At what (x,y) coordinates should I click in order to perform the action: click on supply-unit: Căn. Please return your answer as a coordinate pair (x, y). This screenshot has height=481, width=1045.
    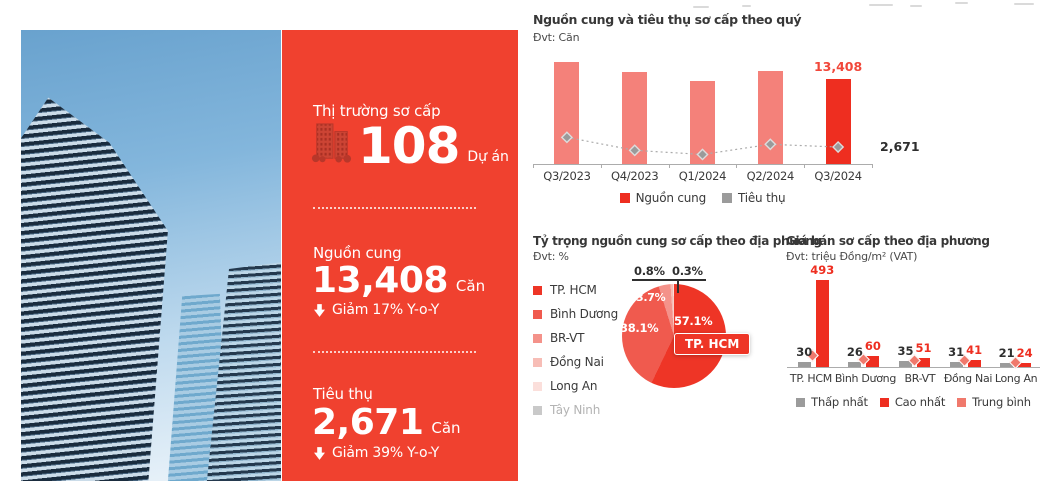
    Looking at the image, I should click on (470, 286).